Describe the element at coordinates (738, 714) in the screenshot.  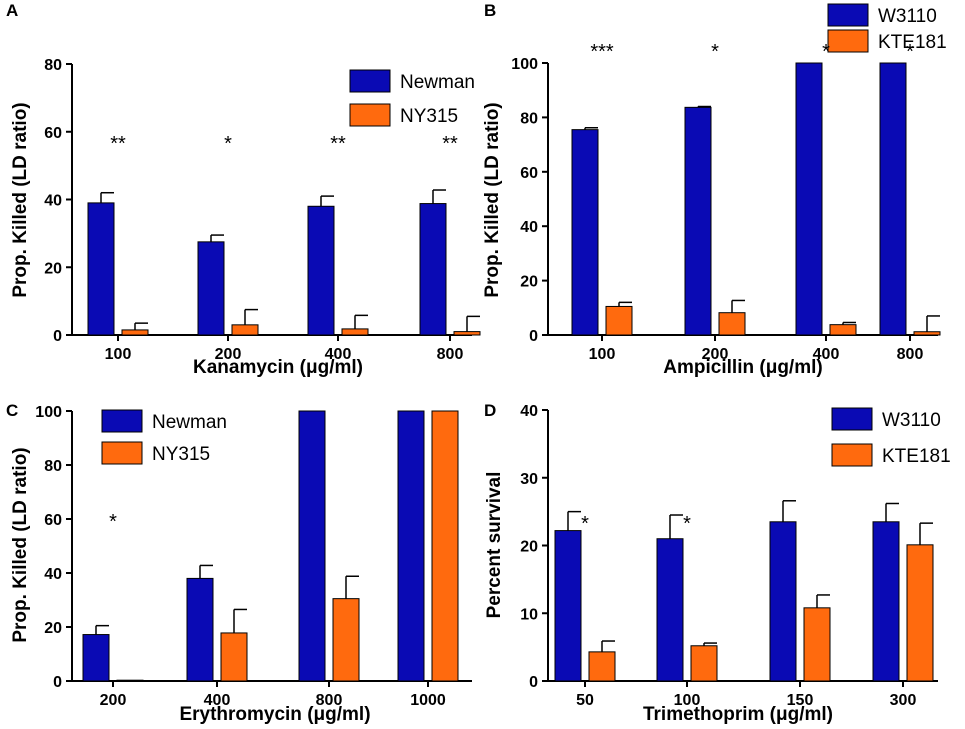
I see `x-axis-label: Trimethoprim (μg/ml)` at that location.